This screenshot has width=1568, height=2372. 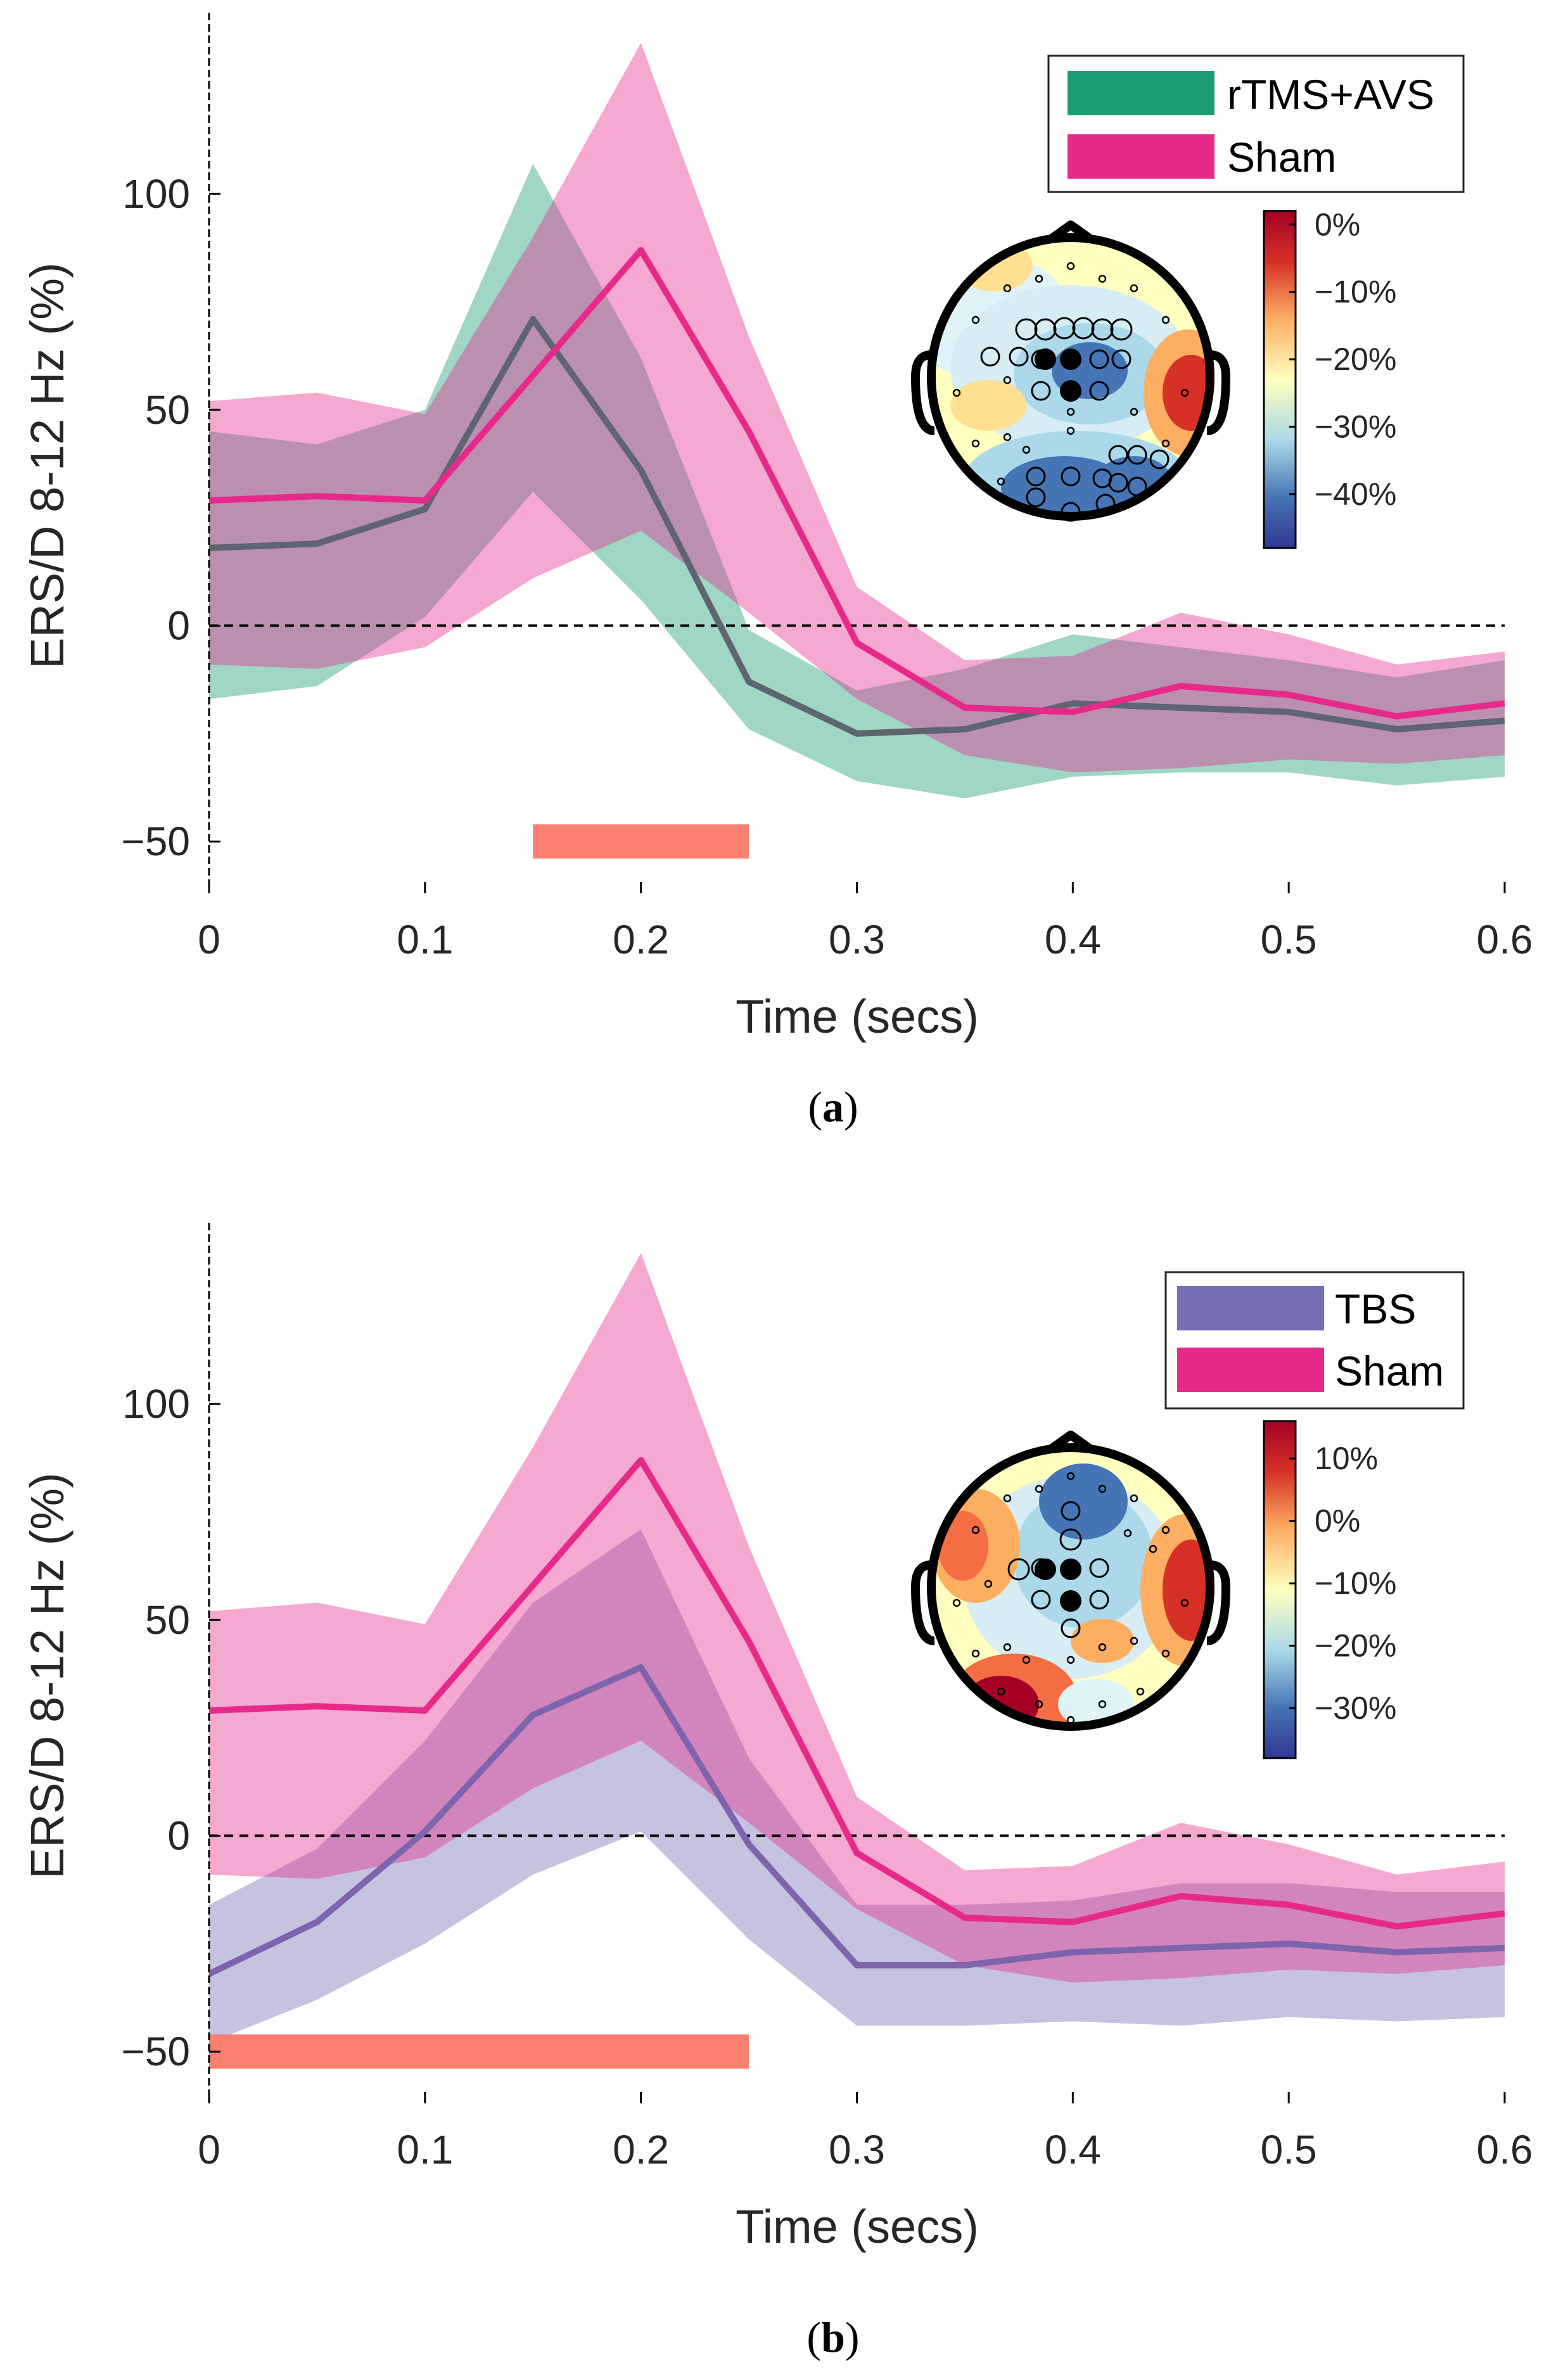 I want to click on topoplot-inset: 0% −10% −20% −30% −40%, so click(x=1153, y=378).